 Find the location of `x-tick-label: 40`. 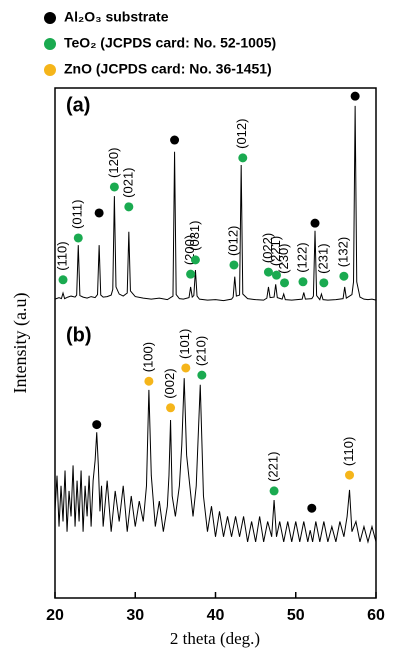

x-tick-label: 40 is located at coordinates (216, 615).